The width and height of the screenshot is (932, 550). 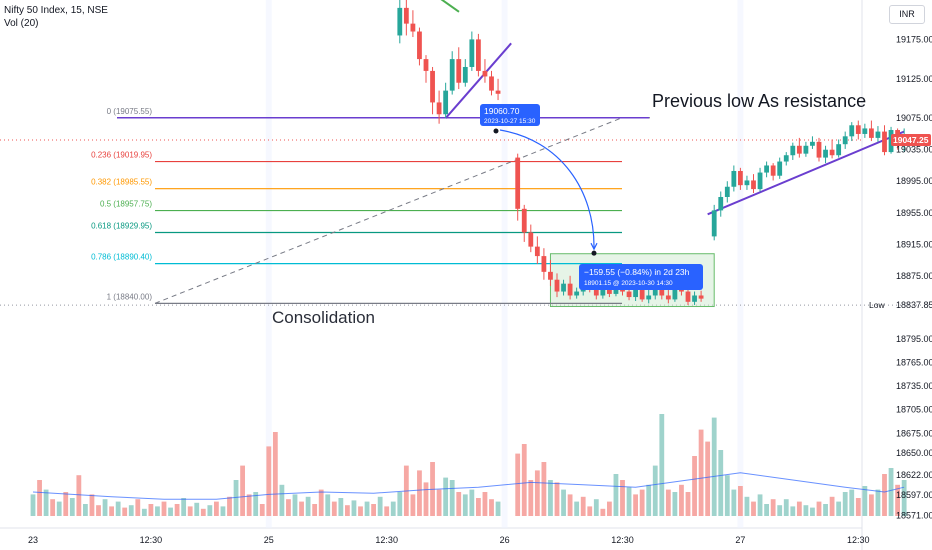 I want to click on target-callout-box, so click(x=641, y=277).